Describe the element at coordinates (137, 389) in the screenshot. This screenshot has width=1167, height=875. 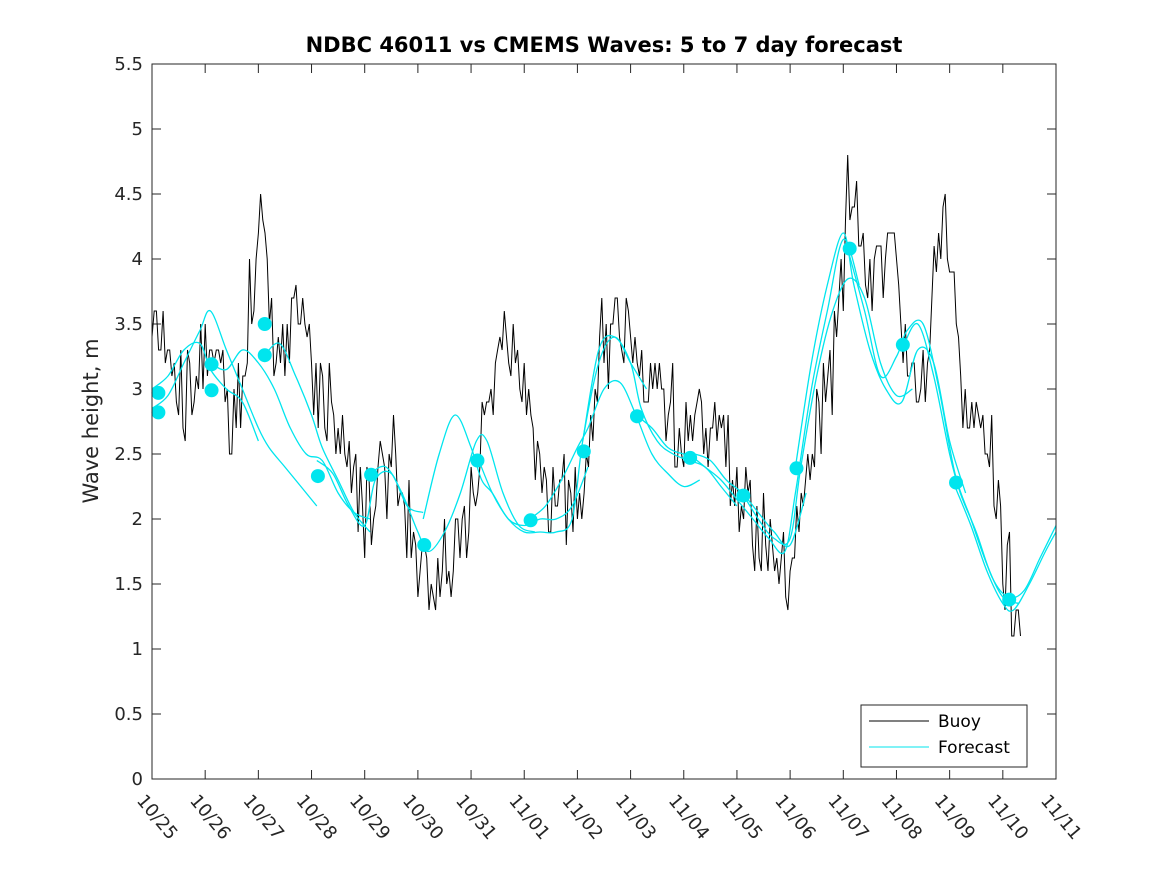
I see `y-tick-label: 3` at that location.